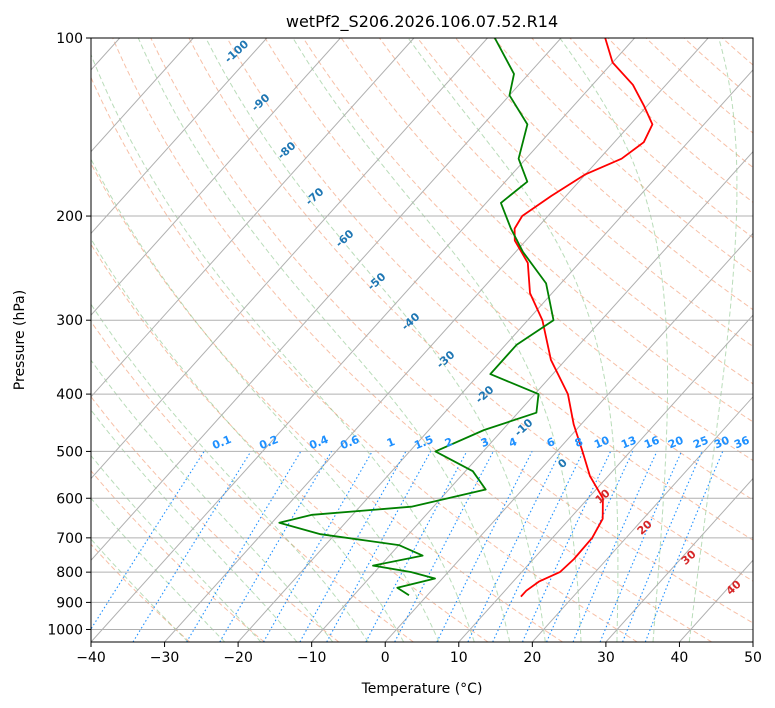  Describe the element at coordinates (753, 658) in the screenshot. I see `x-tick-label: 50` at that location.